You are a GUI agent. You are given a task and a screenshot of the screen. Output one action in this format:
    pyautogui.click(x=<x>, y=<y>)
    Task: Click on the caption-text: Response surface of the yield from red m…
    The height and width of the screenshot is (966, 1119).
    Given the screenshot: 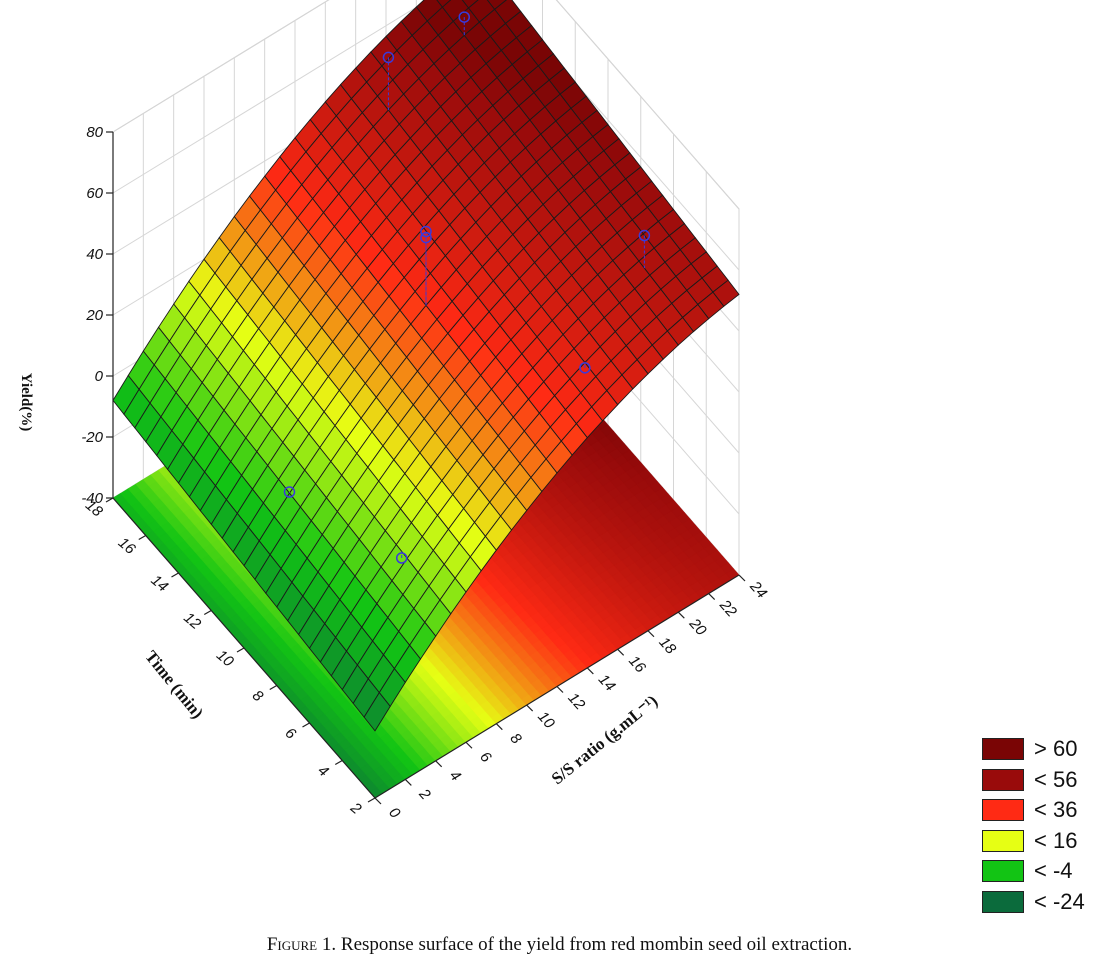 What is the action you would take?
    pyautogui.click(x=594, y=944)
    